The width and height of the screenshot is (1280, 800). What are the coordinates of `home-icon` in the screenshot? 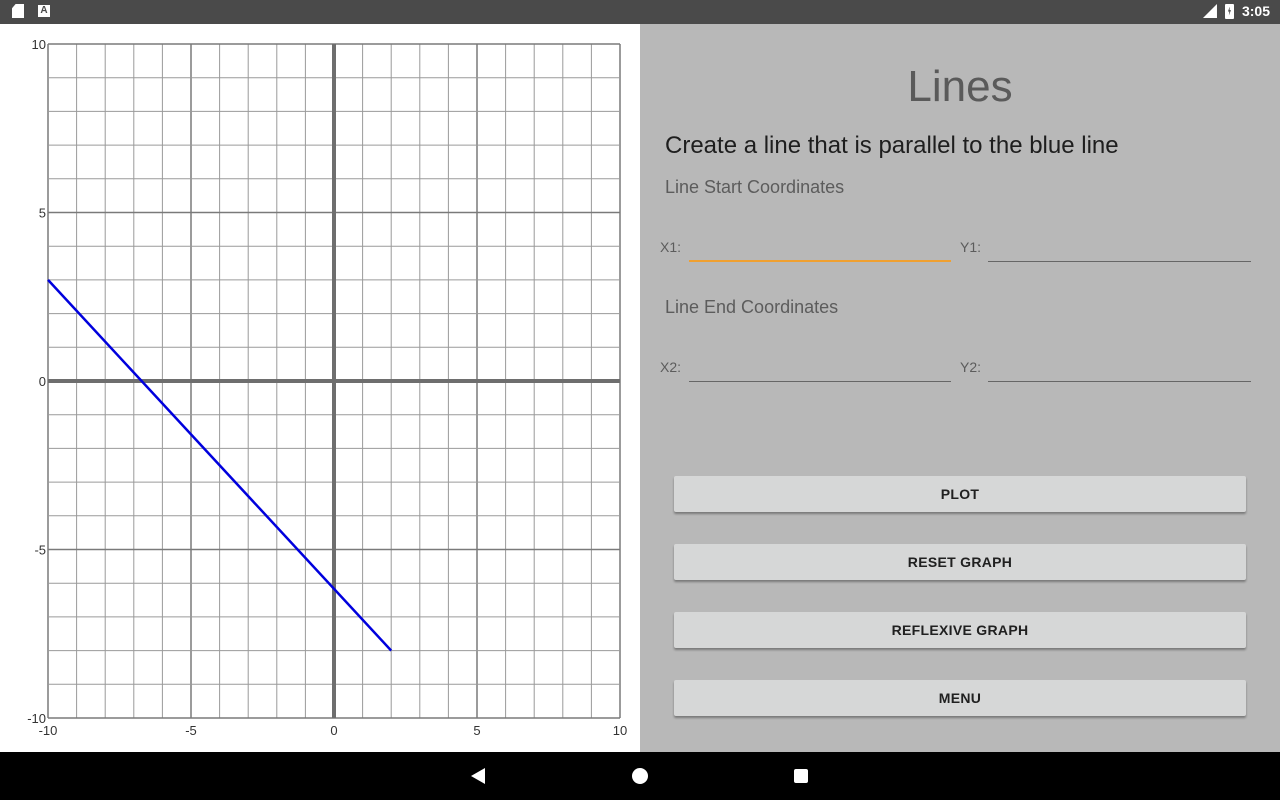 It's located at (640, 776).